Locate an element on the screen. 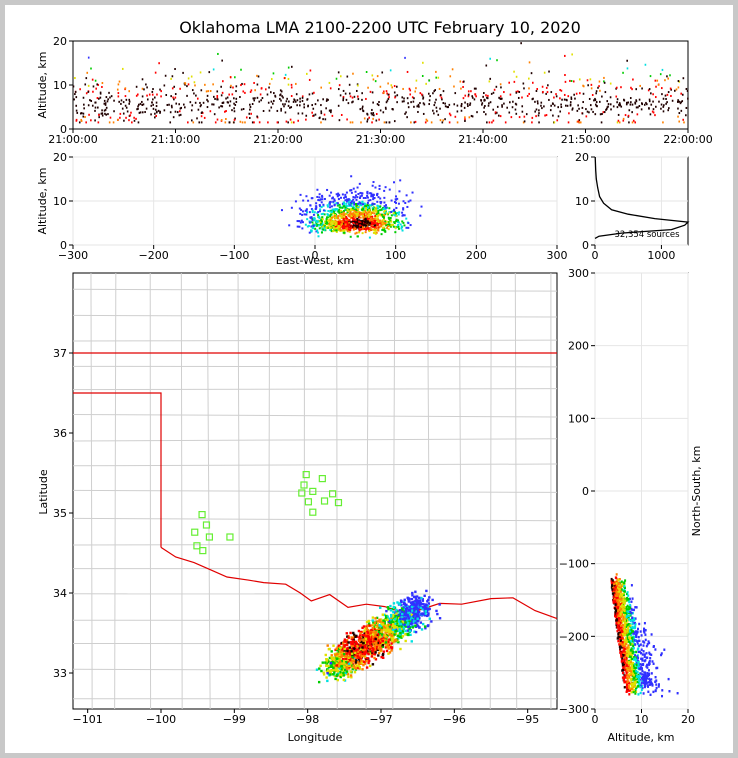  lma-station-marker is located at coordinates (313, 512).